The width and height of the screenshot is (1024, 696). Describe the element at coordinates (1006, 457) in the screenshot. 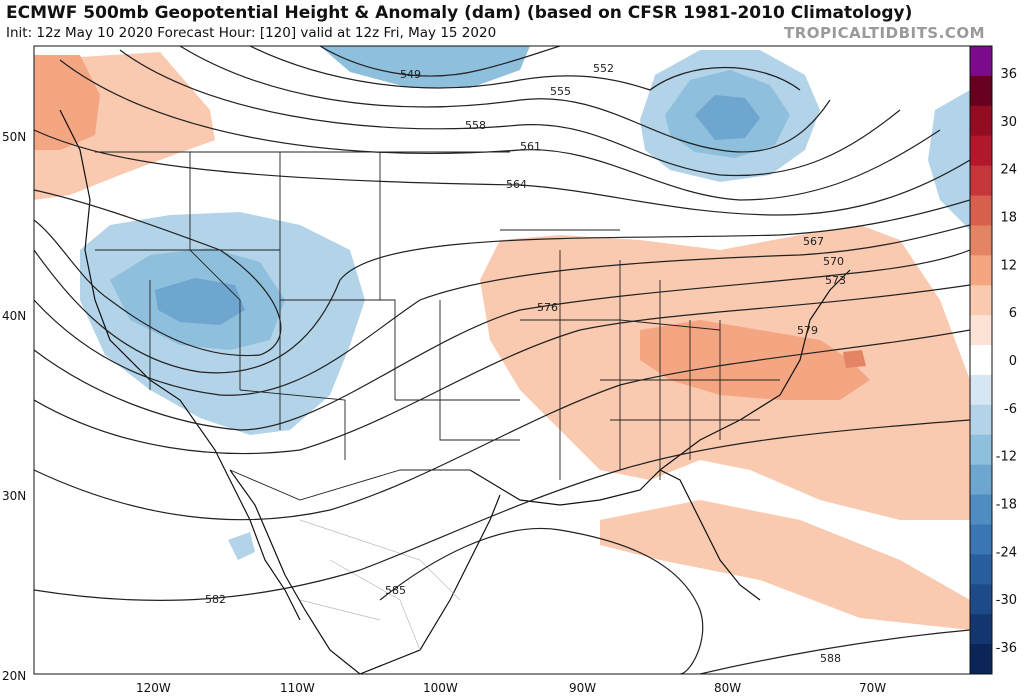

I see `colorbar-tick-label: -12` at that location.